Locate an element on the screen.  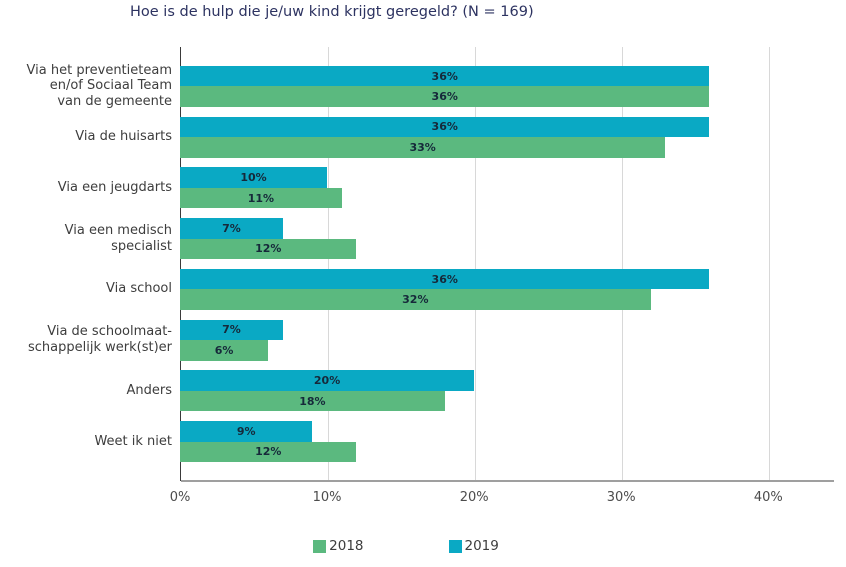
bar-value-label: 20% is located at coordinates (327, 381).